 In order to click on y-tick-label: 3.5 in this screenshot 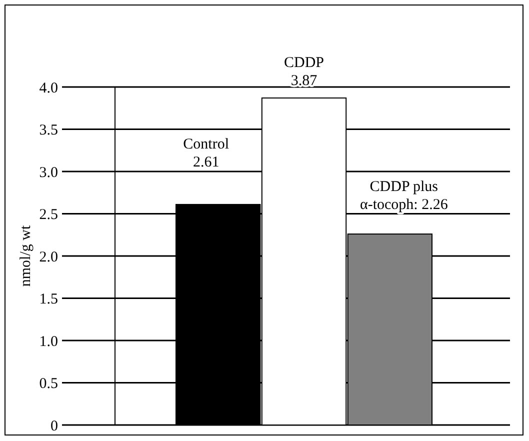, I will do `click(48, 130)`.